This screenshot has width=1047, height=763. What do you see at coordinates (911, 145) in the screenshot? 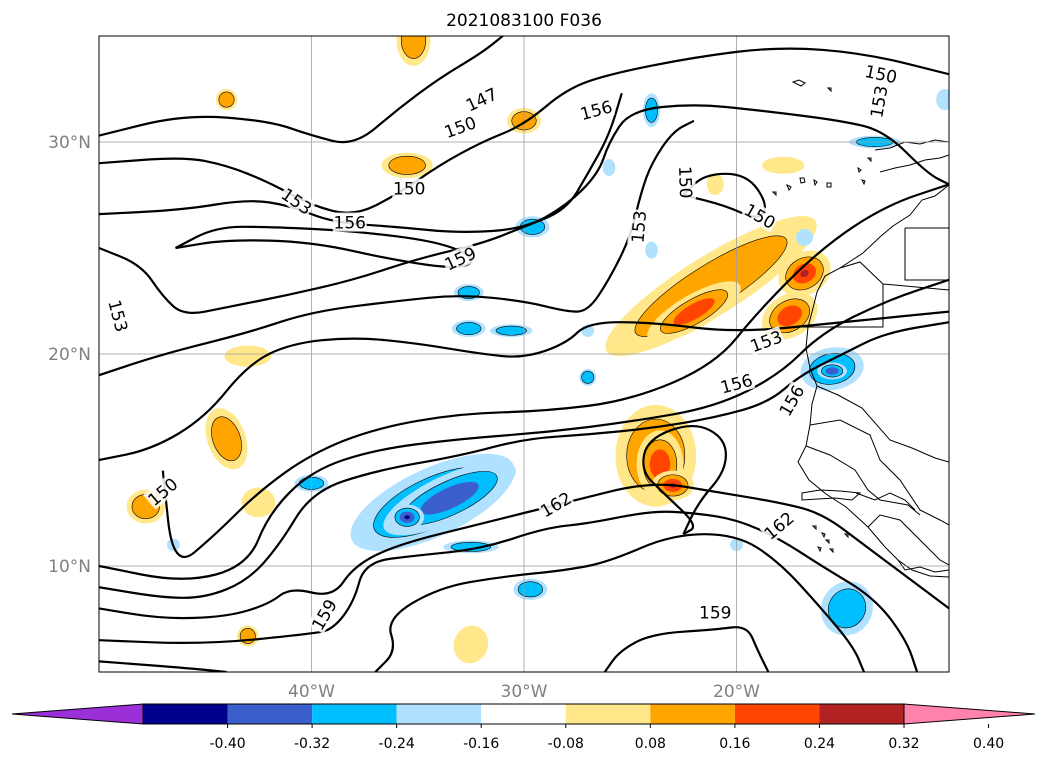
I see `iberia-coast` at bounding box center [911, 145].